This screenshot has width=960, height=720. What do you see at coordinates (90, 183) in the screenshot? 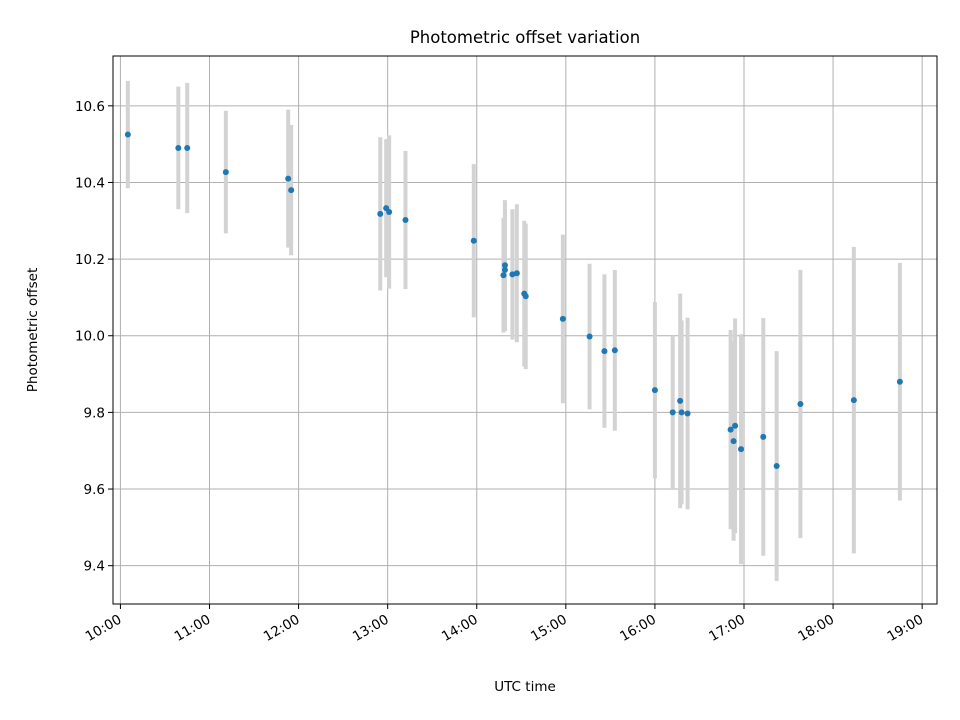
I see `y-tick-label: 10.4` at bounding box center [90, 183].